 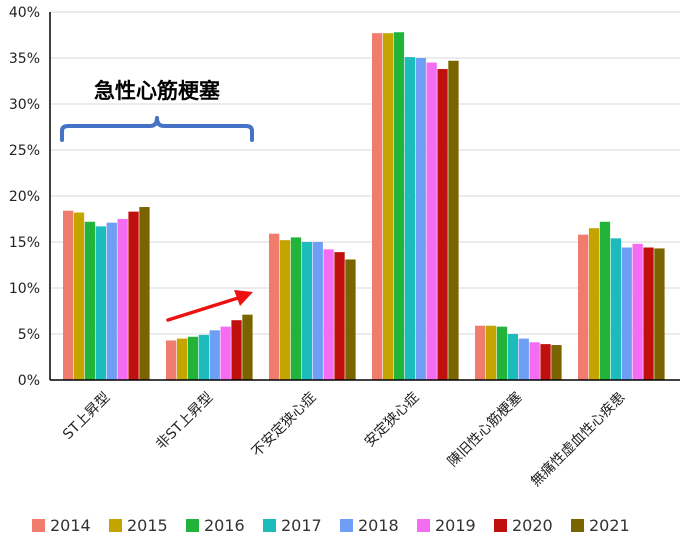 I want to click on acute-mi-bracket, so click(x=157, y=129).